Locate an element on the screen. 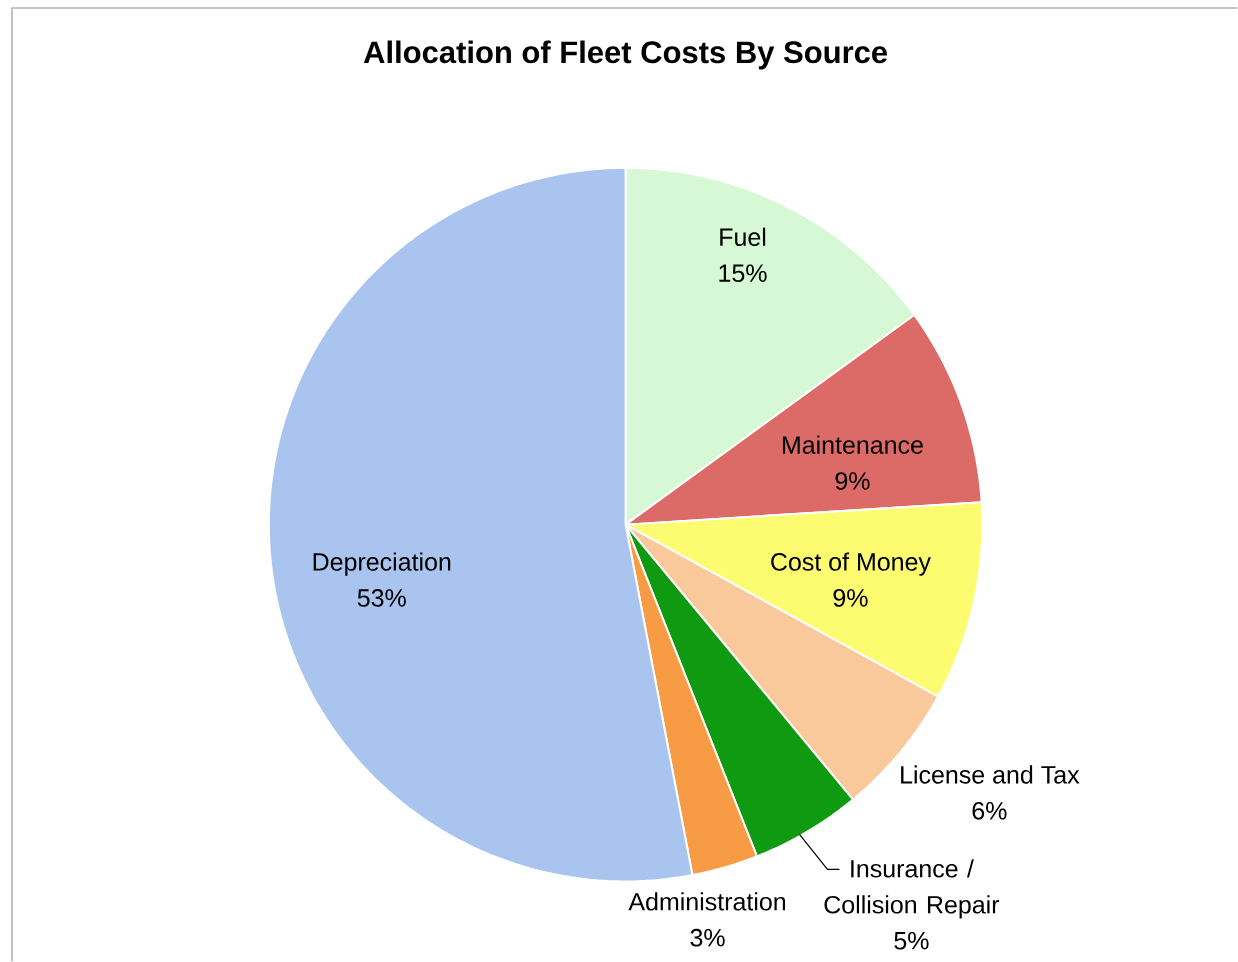 The height and width of the screenshot is (962, 1238). slice-label: Cost of Money is located at coordinates (851, 564).